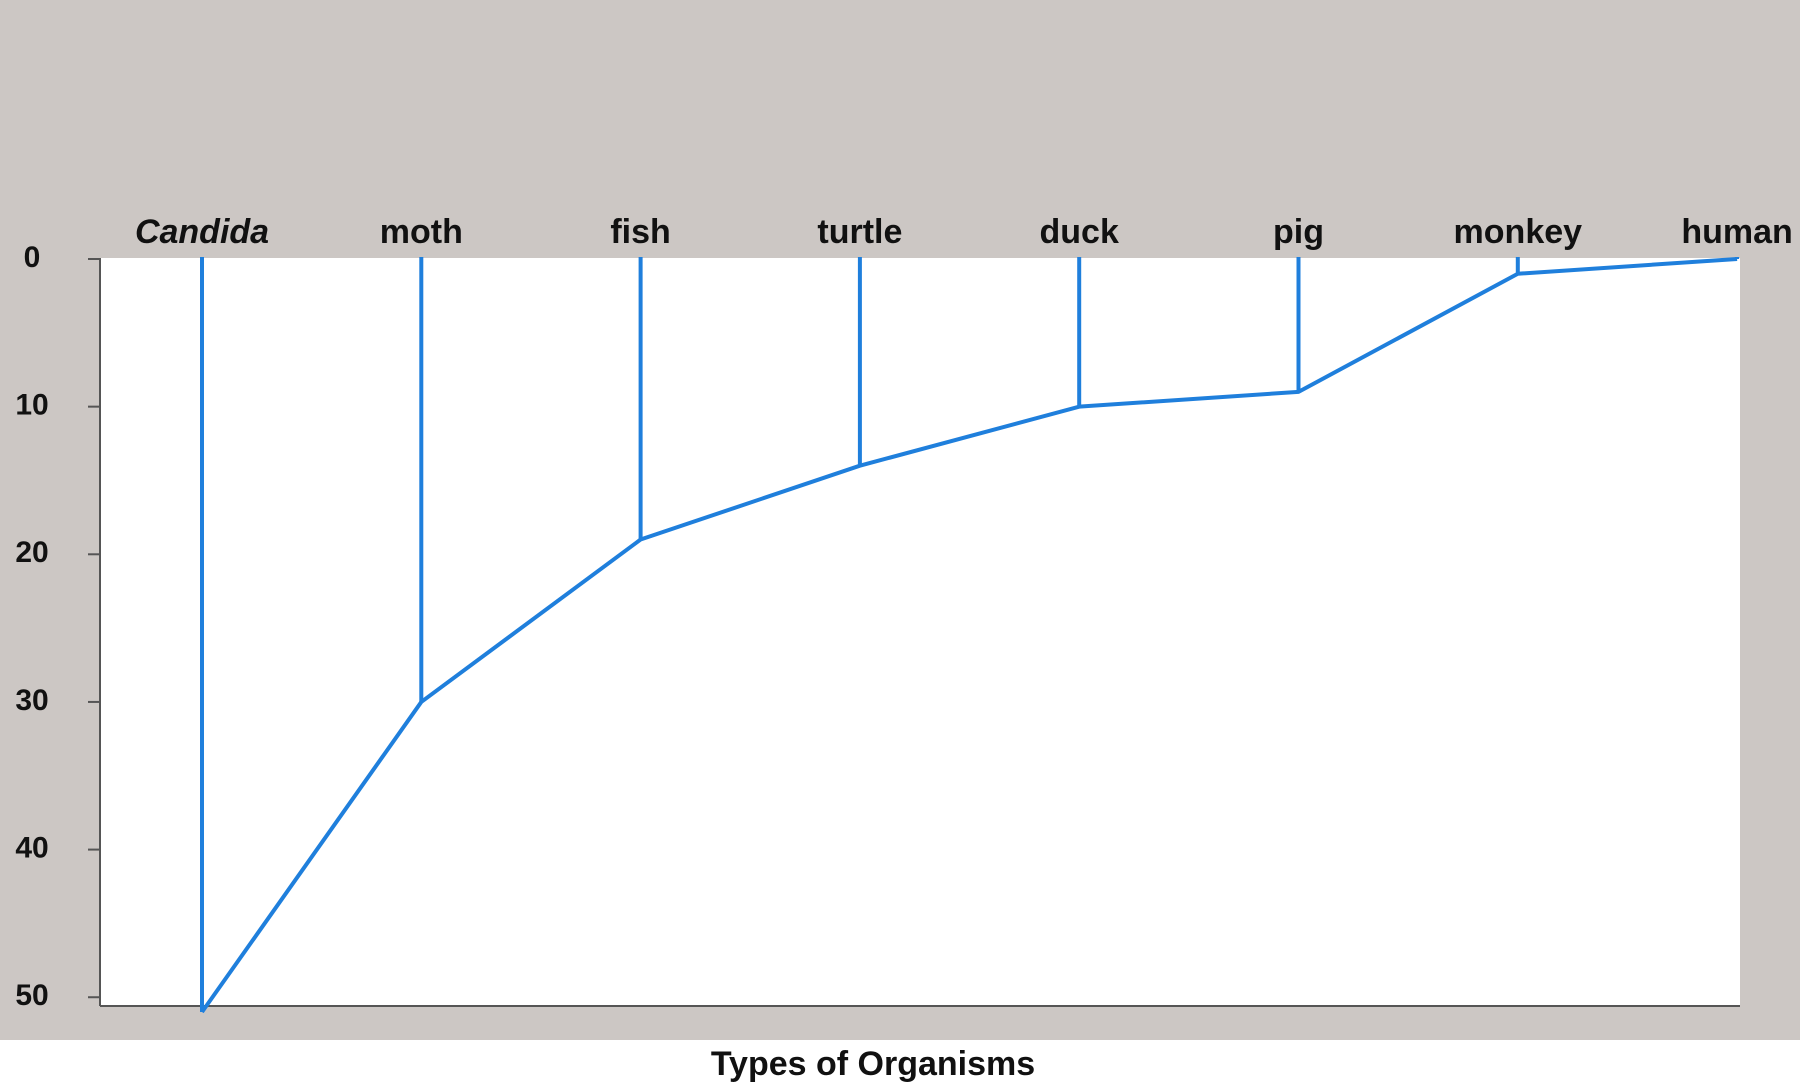 The width and height of the screenshot is (1800, 1087). What do you see at coordinates (32, 257) in the screenshot?
I see `y-tick-label: 0` at bounding box center [32, 257].